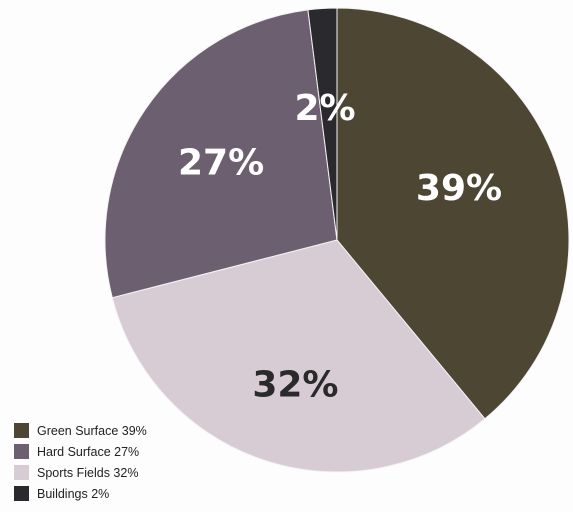 The image size is (573, 512). Describe the element at coordinates (221, 162) in the screenshot. I see `data-label-hard-surface: 27%` at that location.